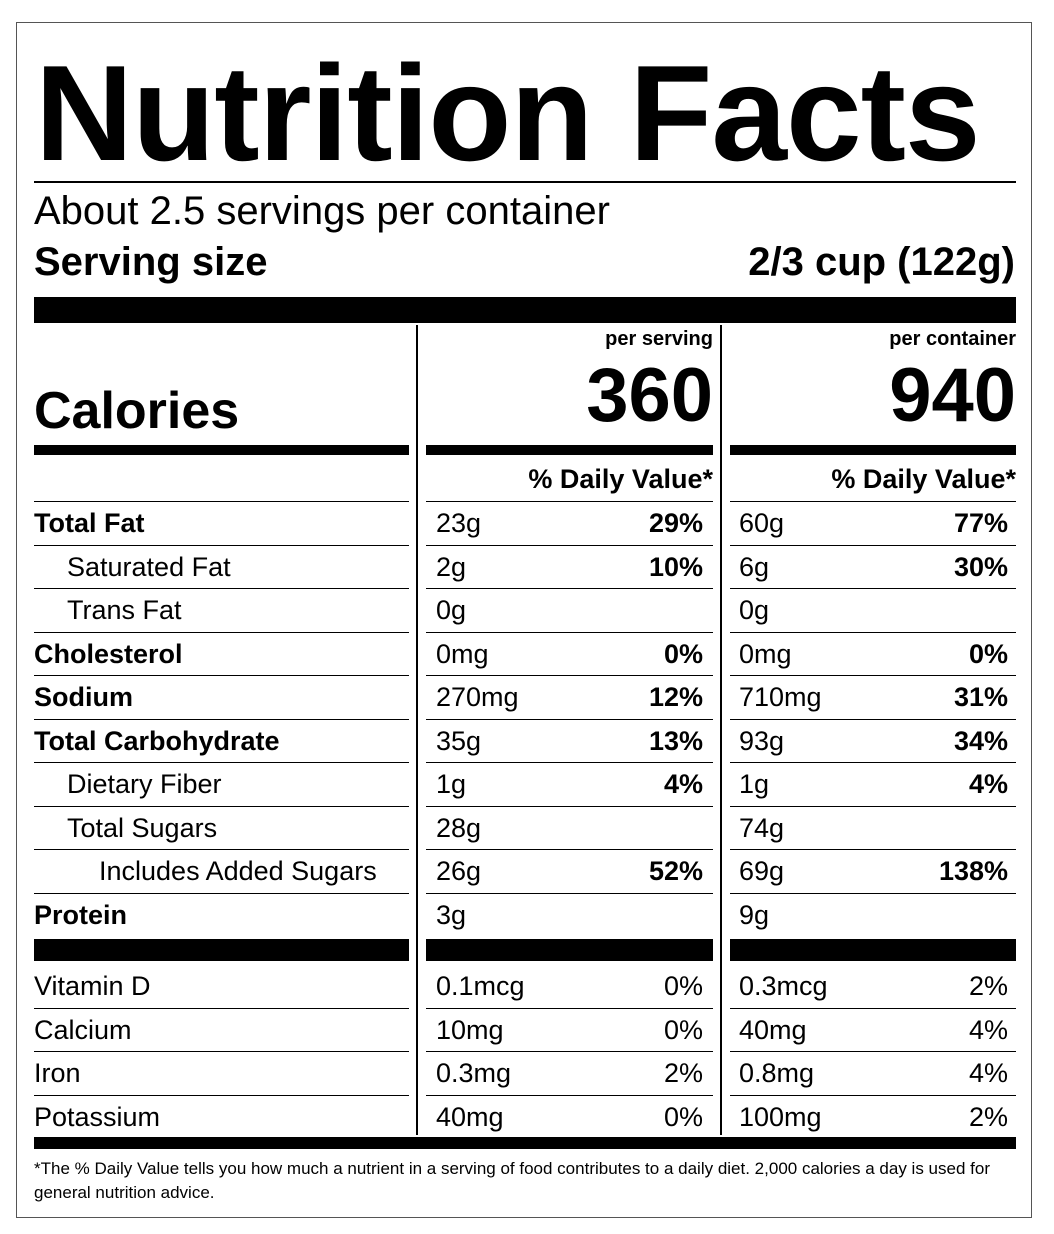  Describe the element at coordinates (525, 654) in the screenshot. I see `nutrient-row: Cholesterol 0mg 0% 0mg 0%` at that location.